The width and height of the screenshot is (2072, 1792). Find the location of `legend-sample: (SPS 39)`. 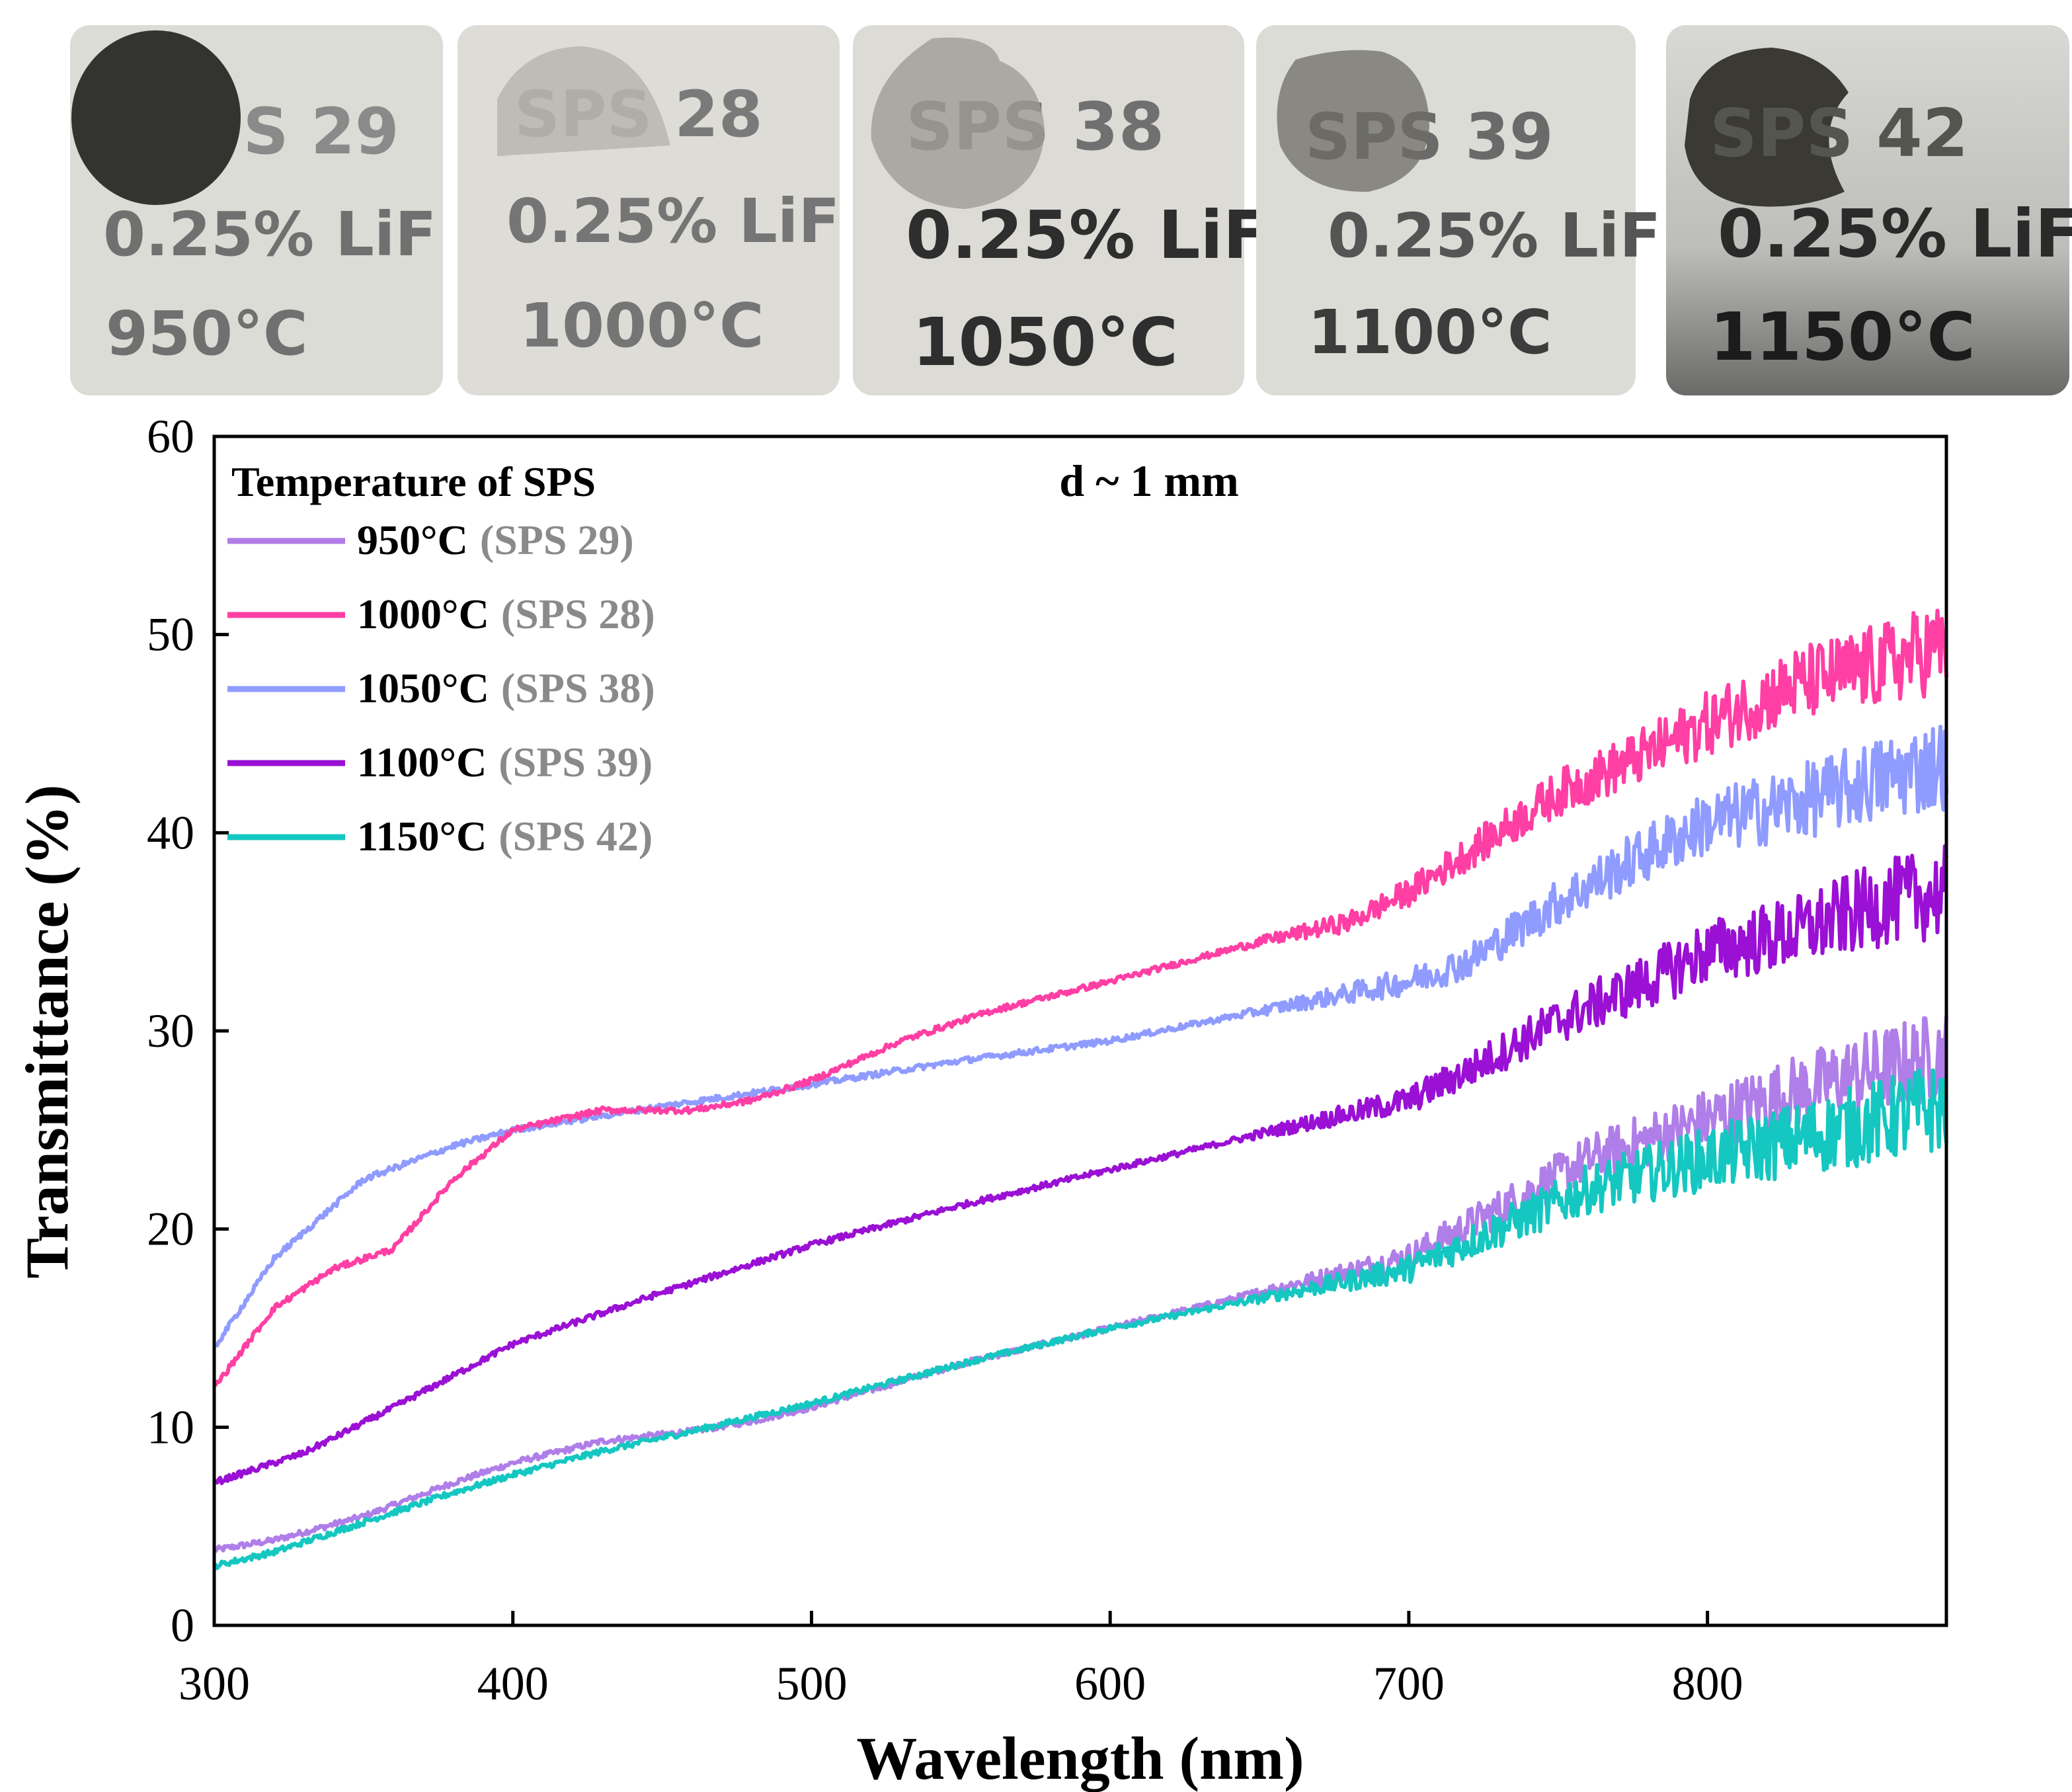

legend-sample: (SPS 39) is located at coordinates (575, 763).